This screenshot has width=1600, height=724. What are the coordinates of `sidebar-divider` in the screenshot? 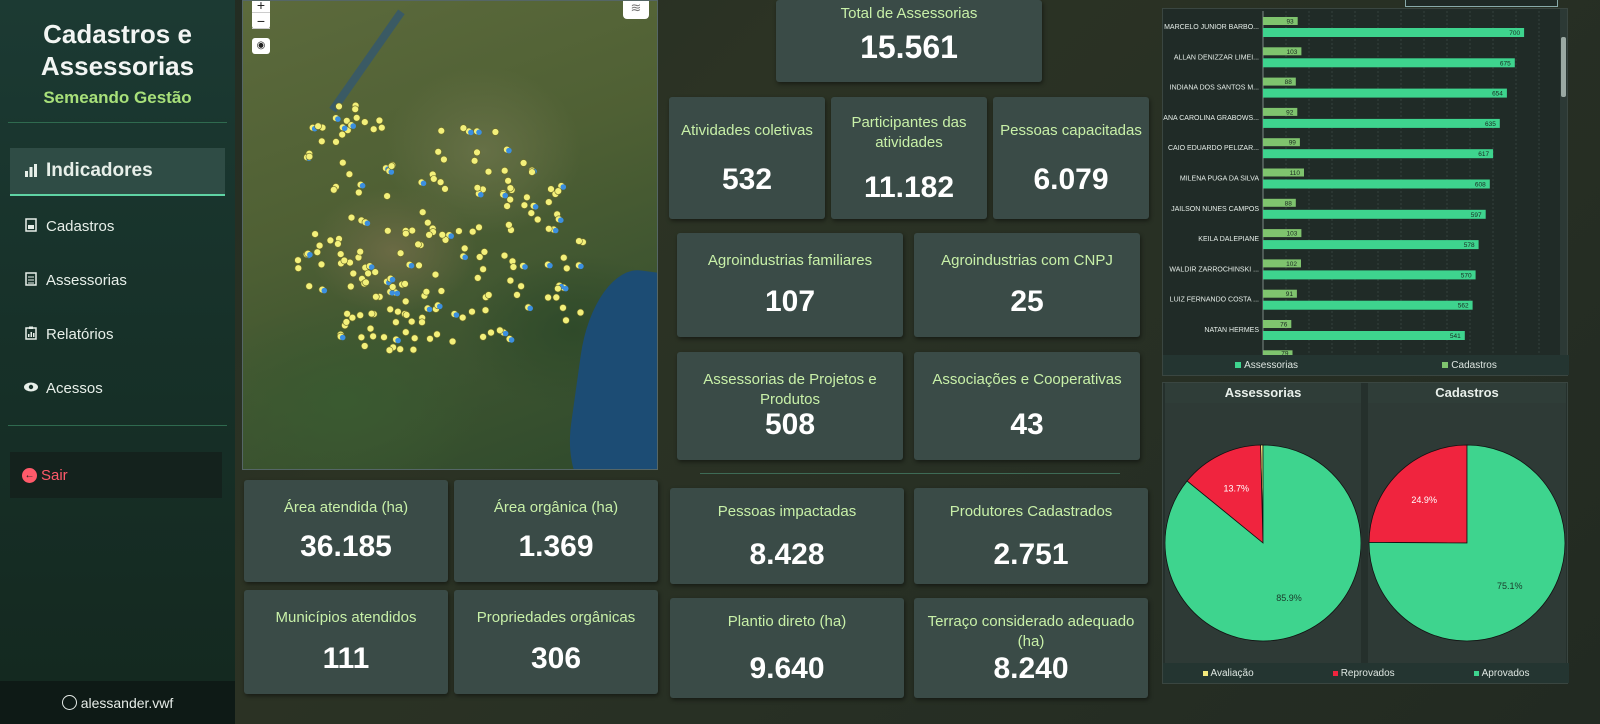 It's located at (117, 122).